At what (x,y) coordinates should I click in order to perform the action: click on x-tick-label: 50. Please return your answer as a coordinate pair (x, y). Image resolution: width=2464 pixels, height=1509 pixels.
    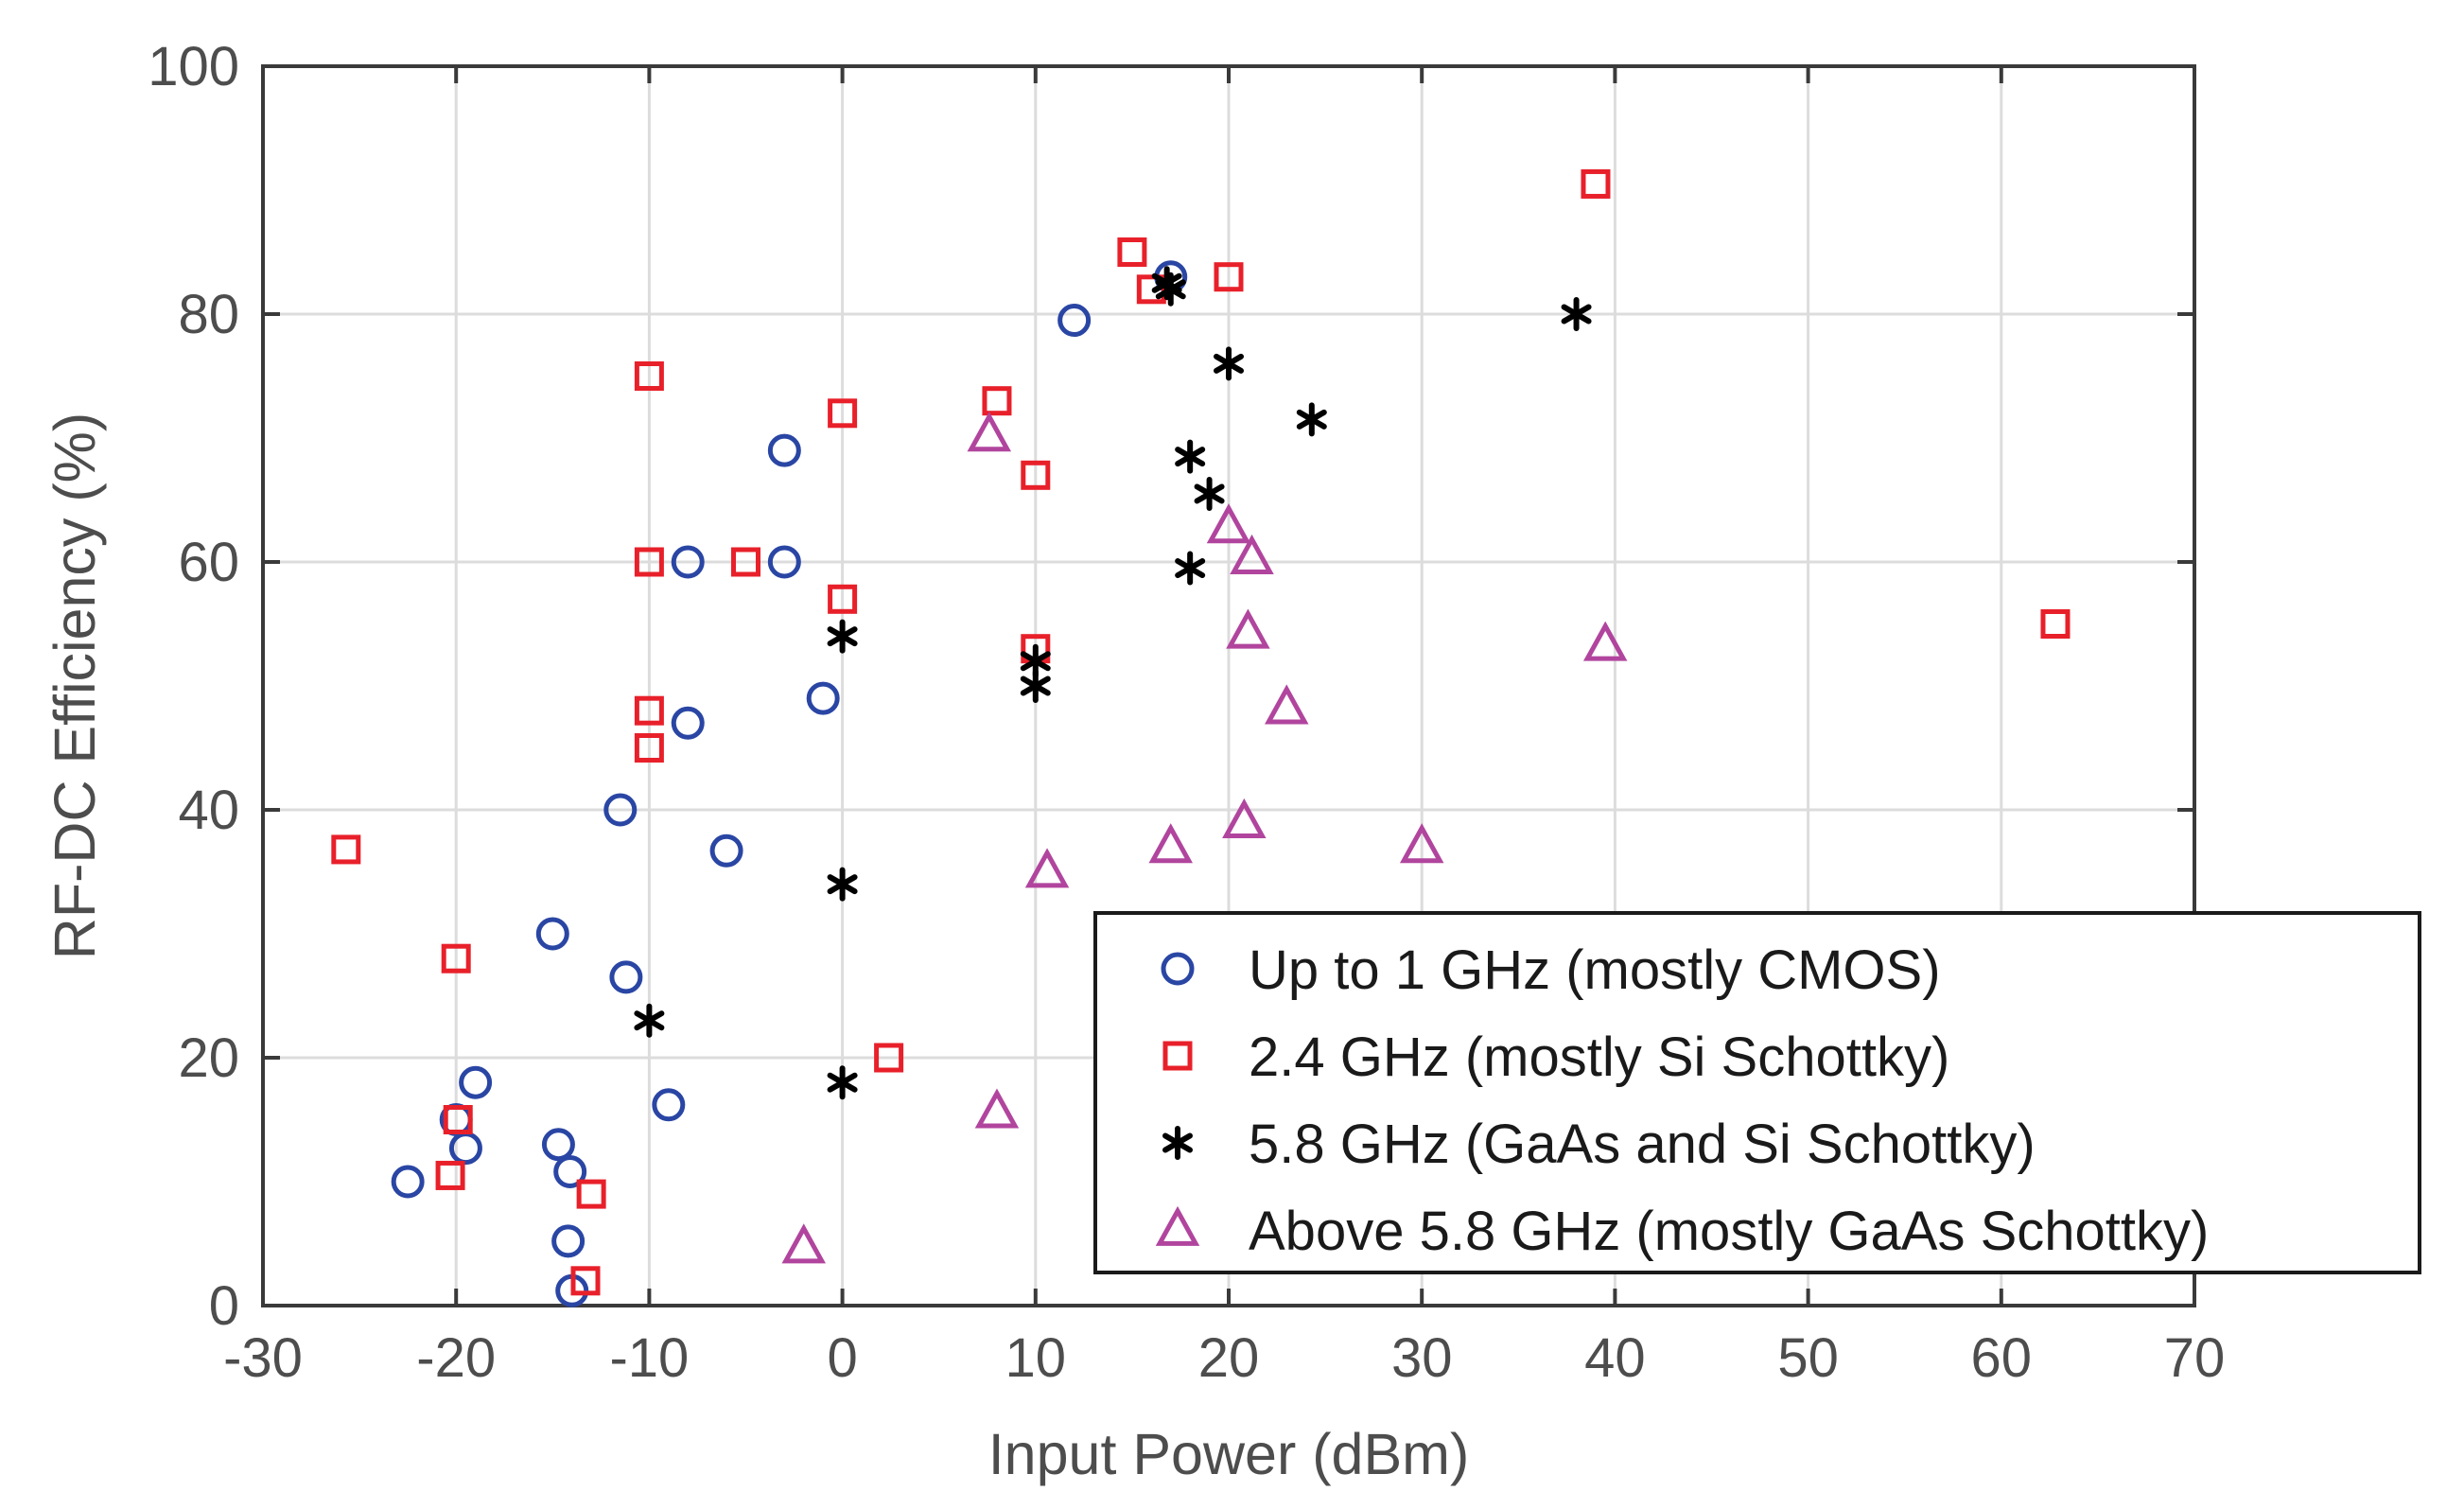
    Looking at the image, I should click on (1808, 1358).